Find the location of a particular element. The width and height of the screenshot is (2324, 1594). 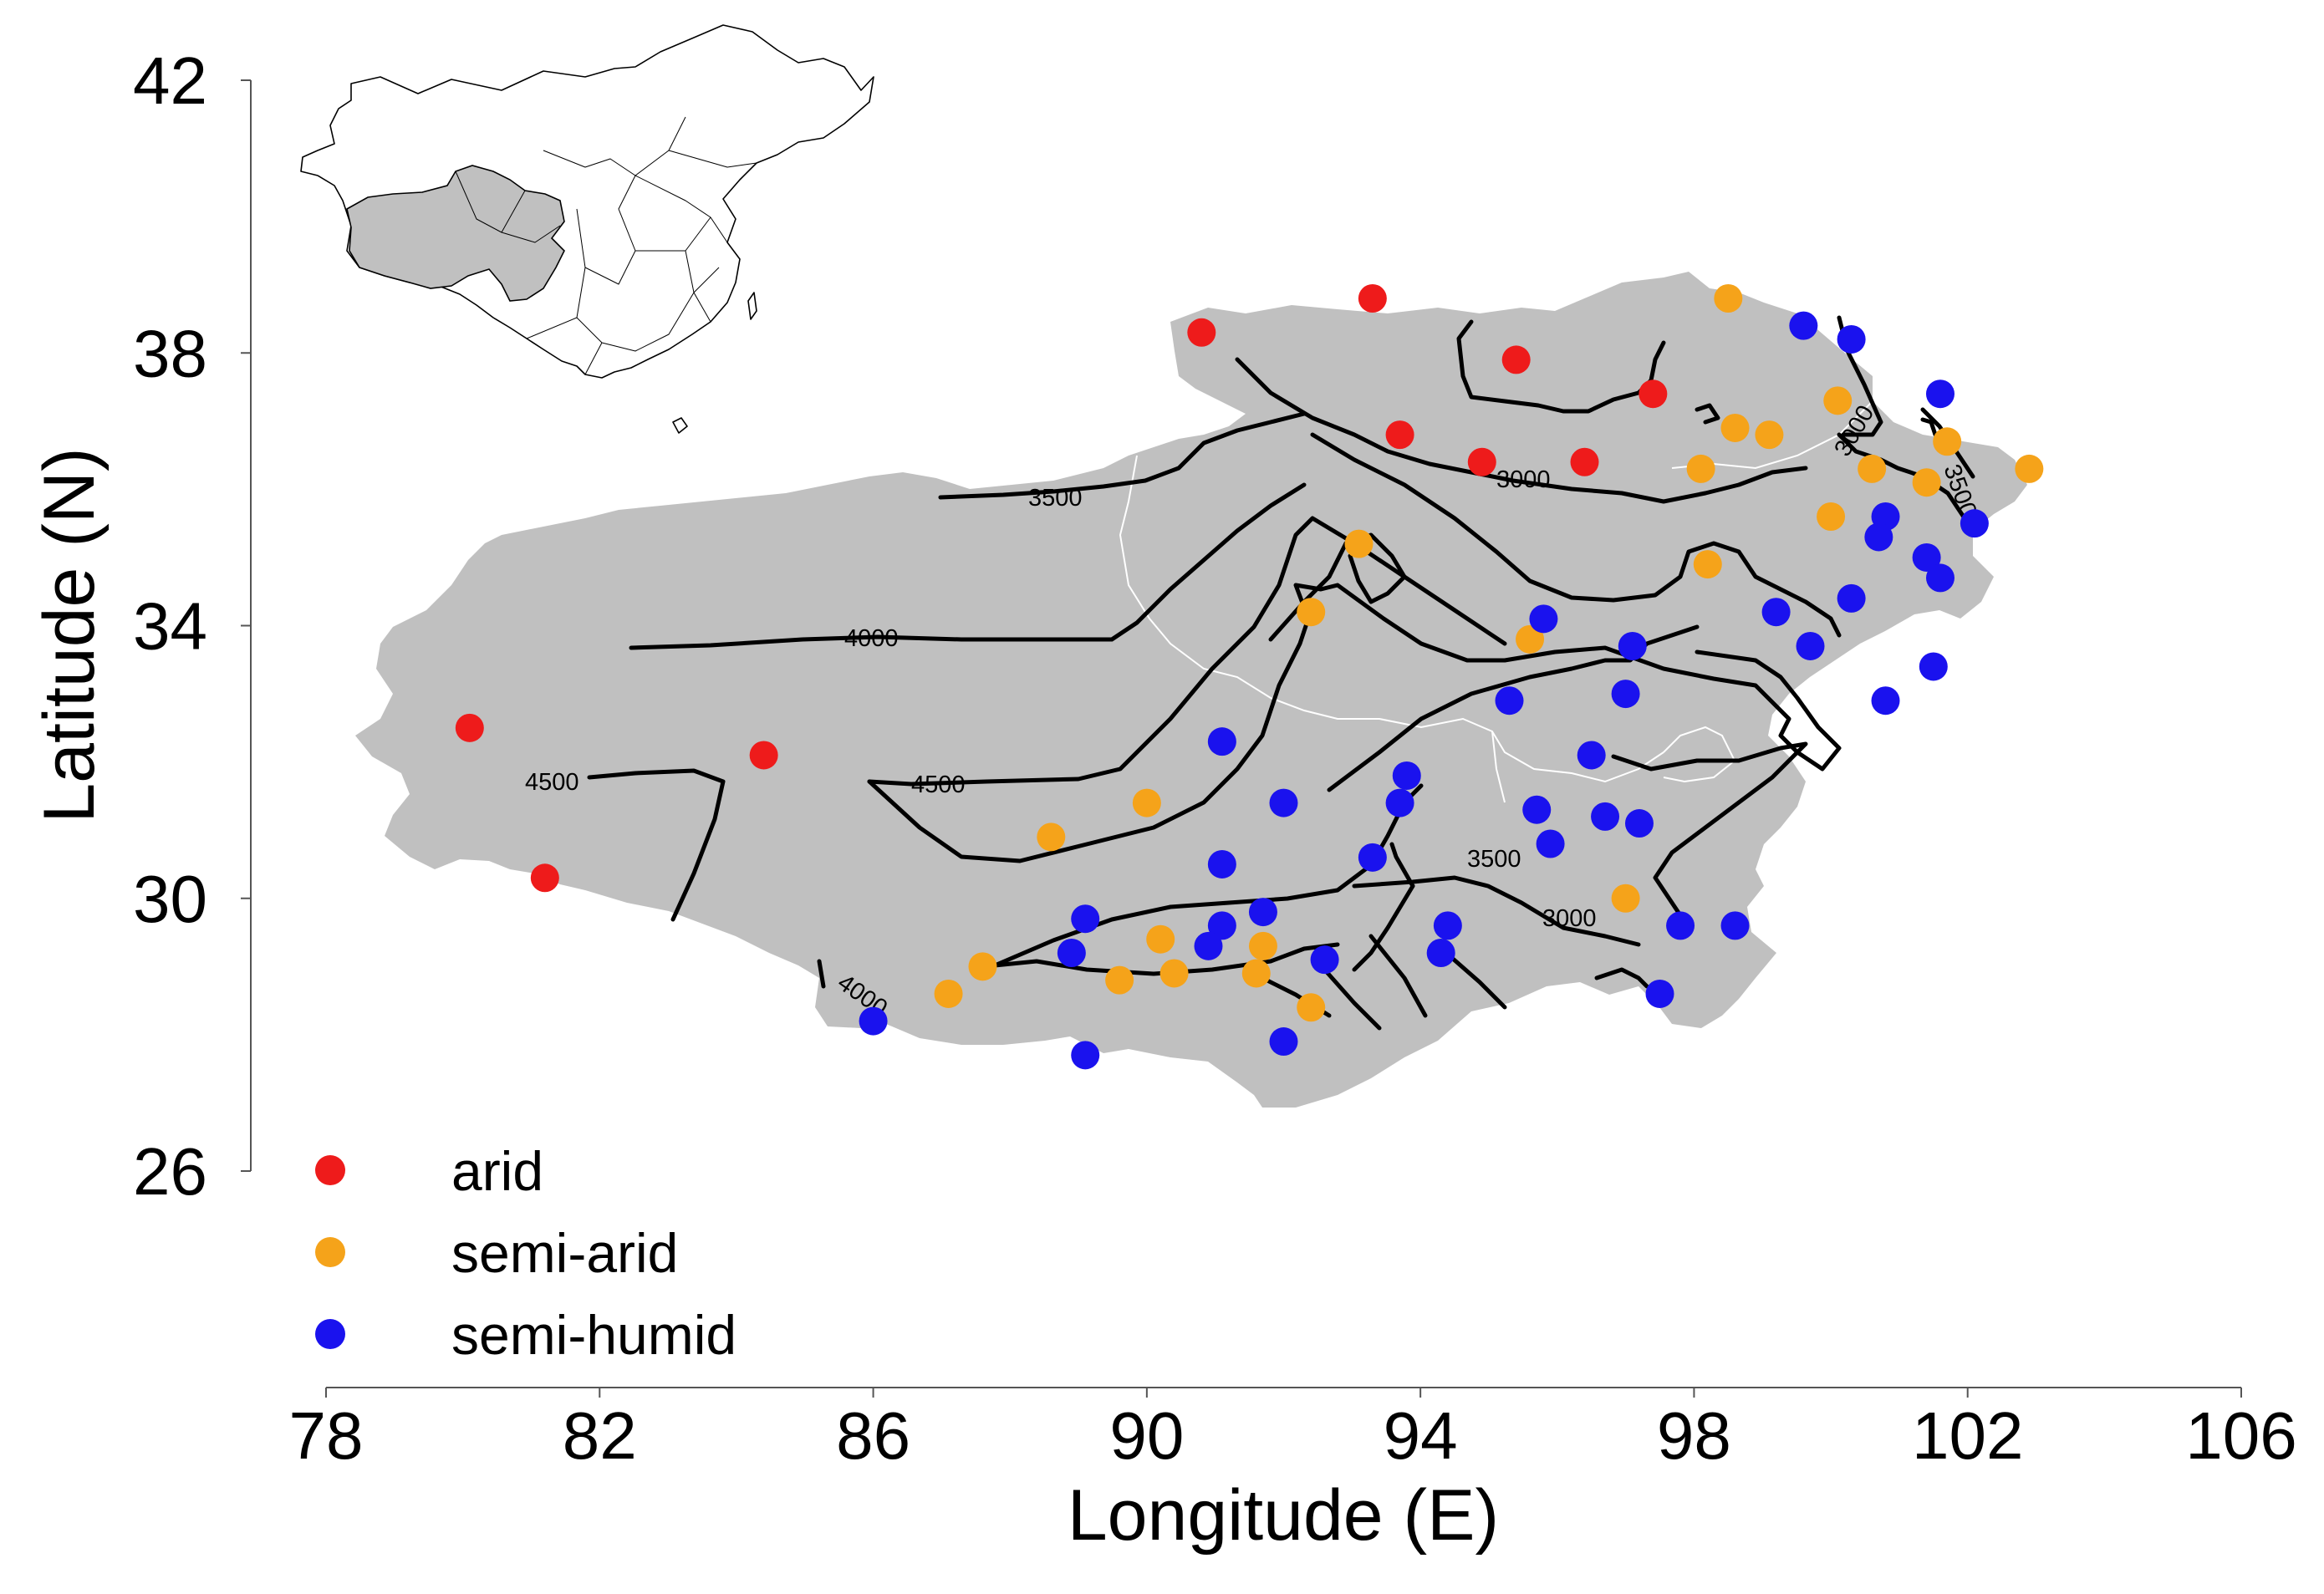

x-axis-title: Longitude (E) is located at coordinates (1283, 1516).